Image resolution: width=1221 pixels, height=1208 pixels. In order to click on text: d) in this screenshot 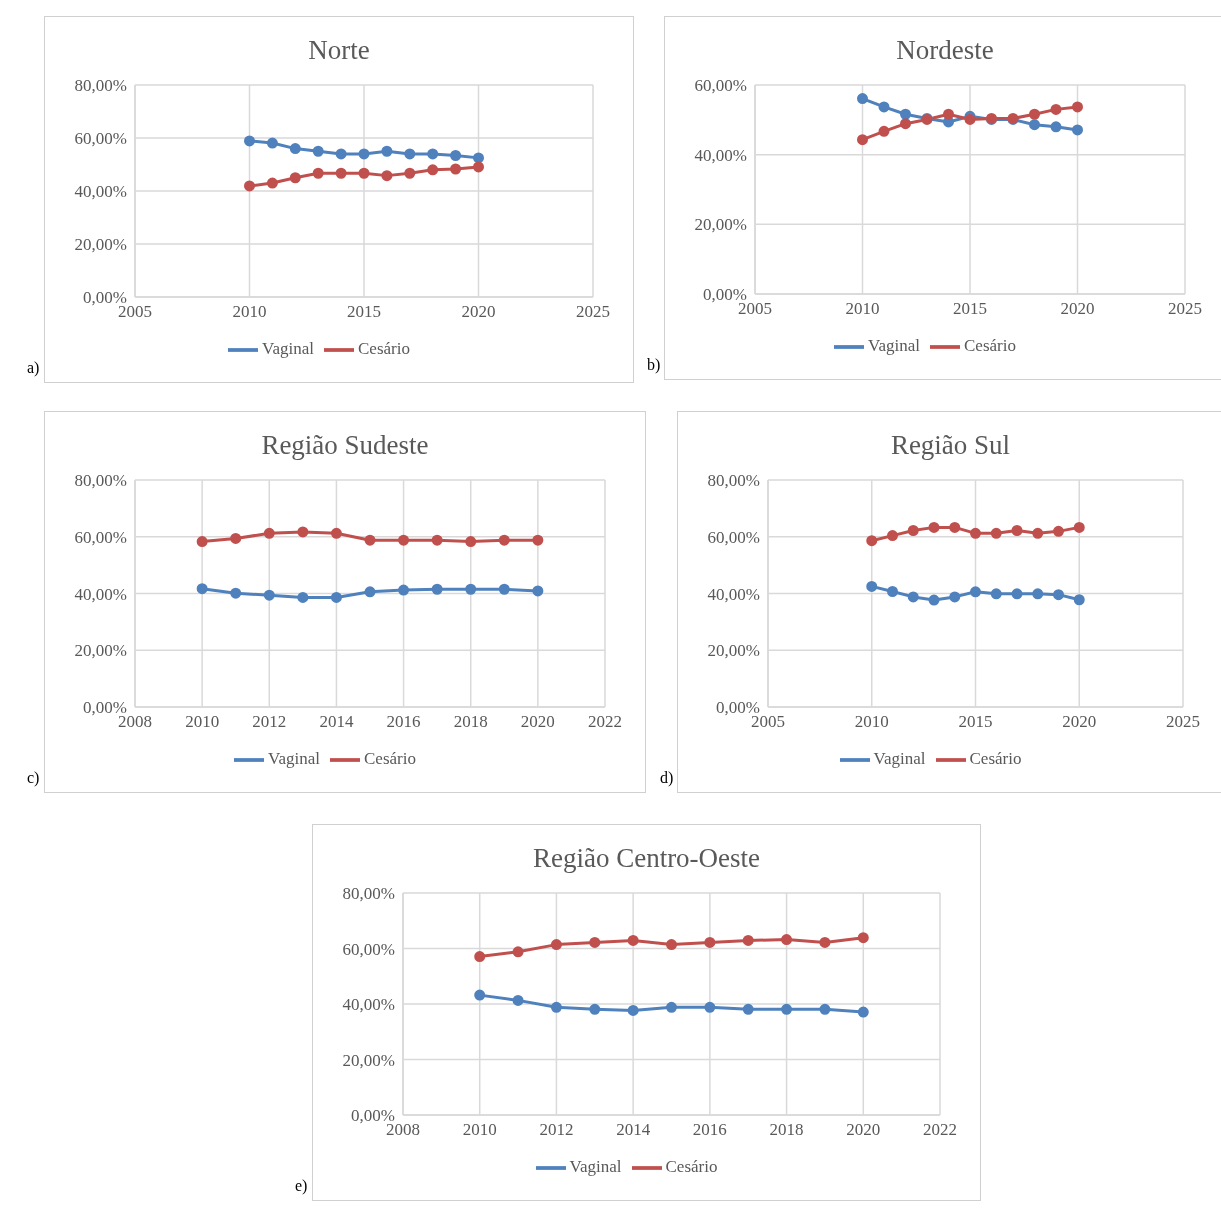, I will do `click(667, 777)`.